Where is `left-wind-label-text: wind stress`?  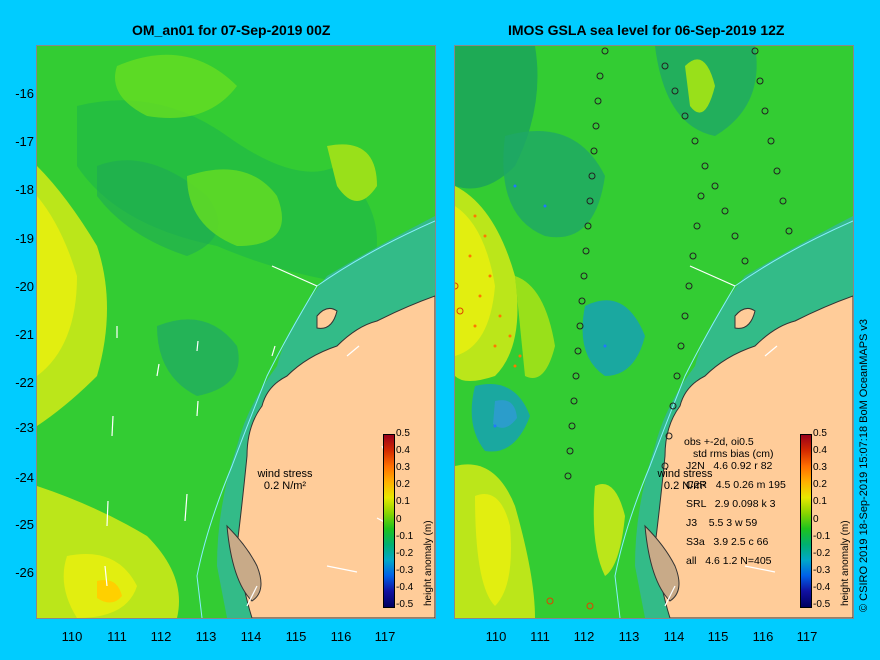 left-wind-label-text: wind stress is located at coordinates (285, 474).